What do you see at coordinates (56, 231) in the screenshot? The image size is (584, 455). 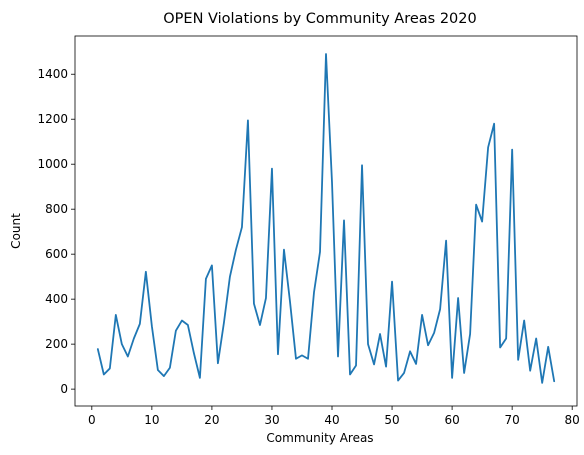 I see `y-axis-ticks: 0 200 400 600 800 1000 1200 1400` at bounding box center [56, 231].